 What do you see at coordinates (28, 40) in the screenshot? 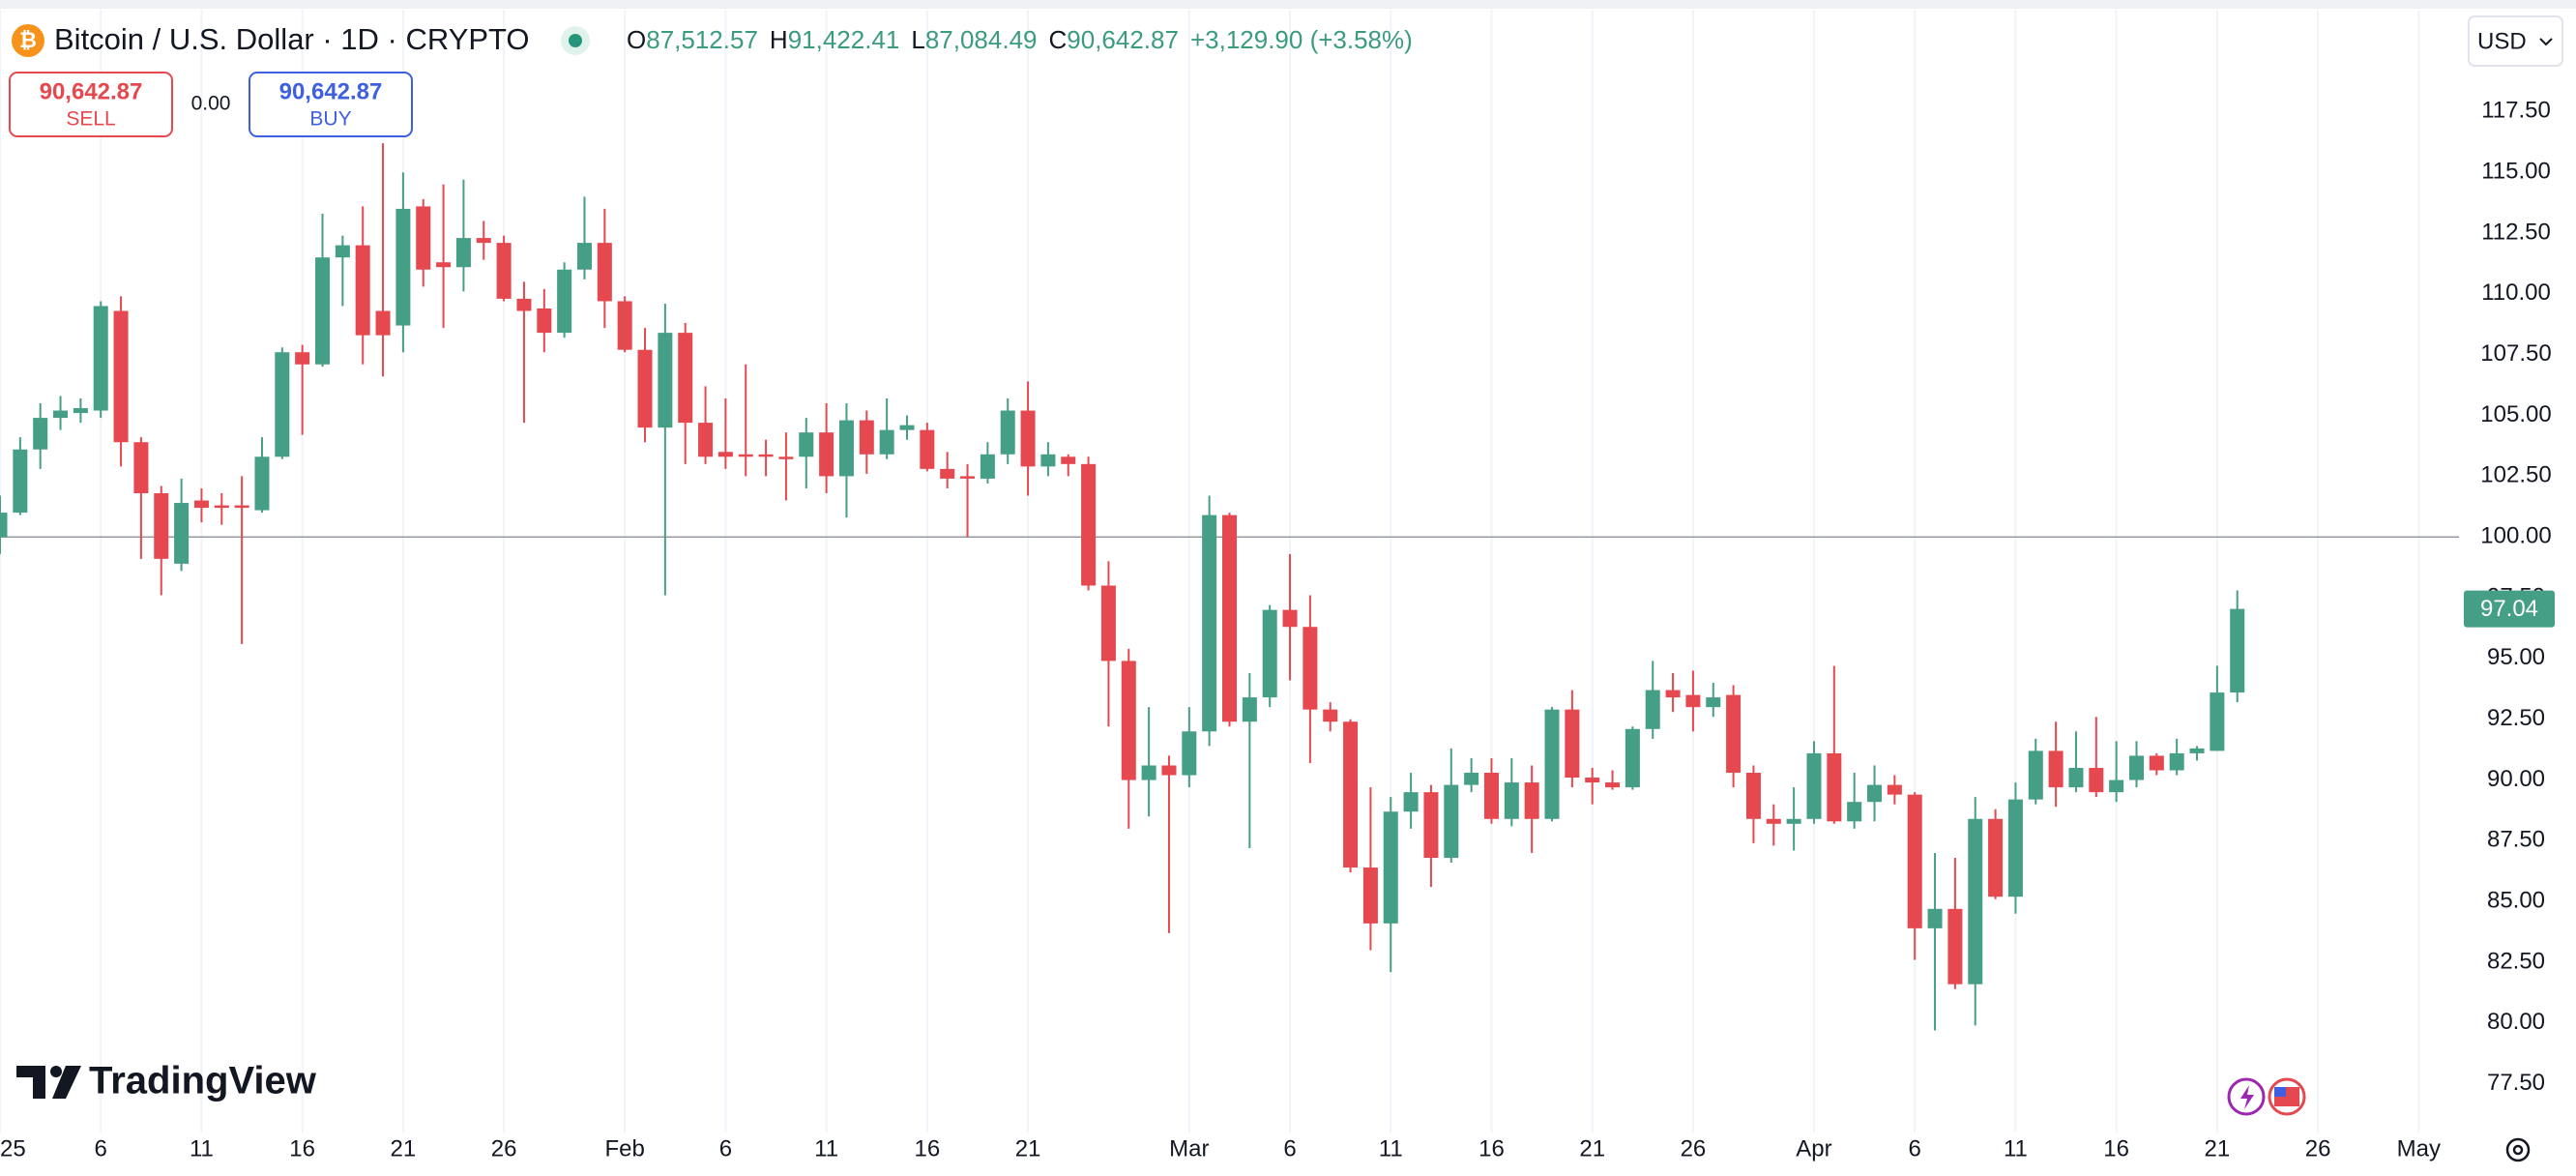
I see `bitcoin-icon` at bounding box center [28, 40].